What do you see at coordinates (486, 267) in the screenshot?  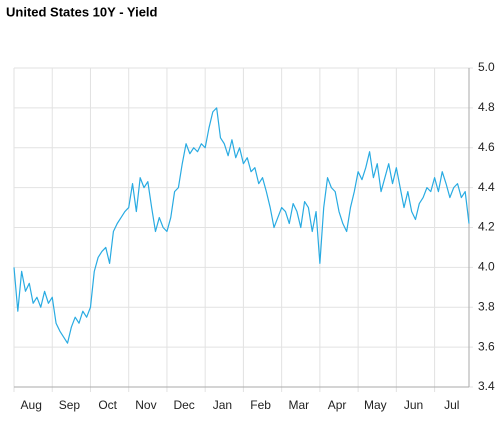 I see `y-tick-label: 4.0` at bounding box center [486, 267].